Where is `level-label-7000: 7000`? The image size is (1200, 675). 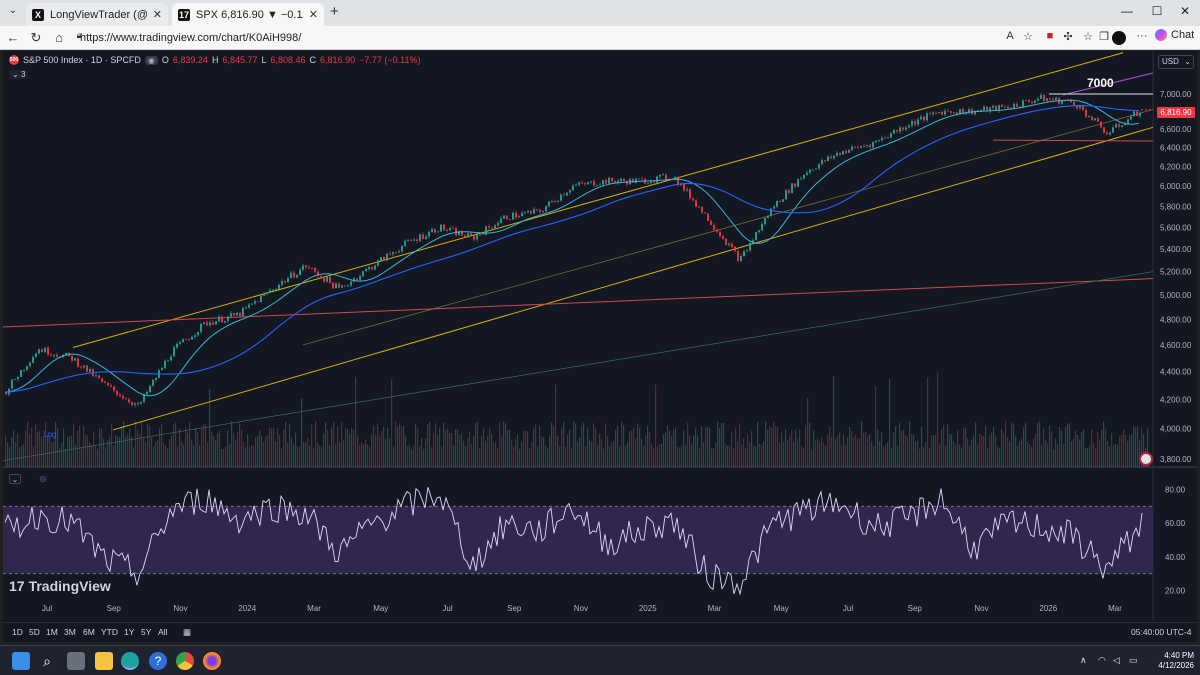
level-label-7000: 7000 is located at coordinates (1100, 83).